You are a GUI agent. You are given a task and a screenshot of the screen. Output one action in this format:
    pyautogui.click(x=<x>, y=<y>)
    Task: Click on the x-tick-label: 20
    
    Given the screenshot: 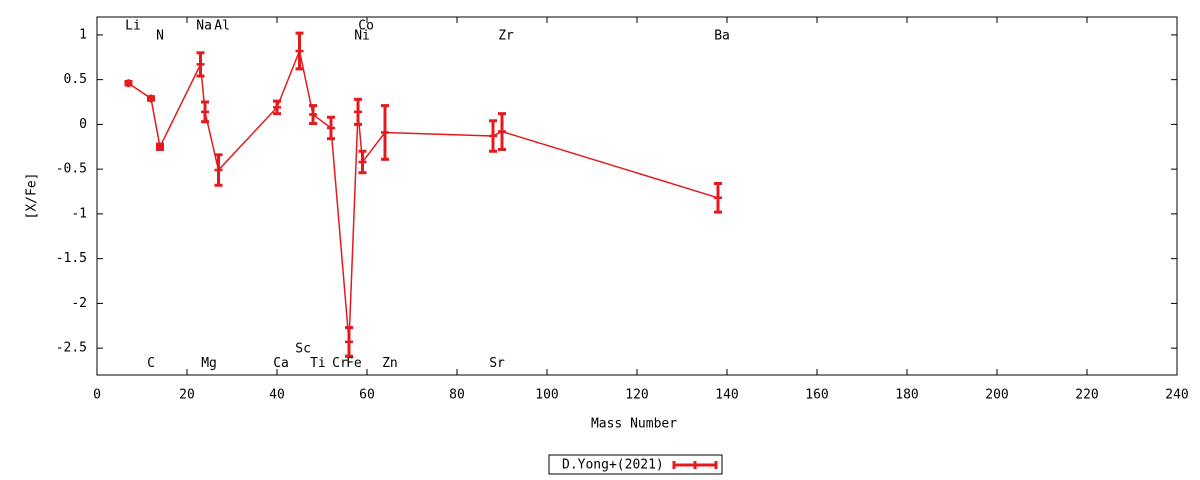 What is the action you would take?
    pyautogui.click(x=187, y=395)
    